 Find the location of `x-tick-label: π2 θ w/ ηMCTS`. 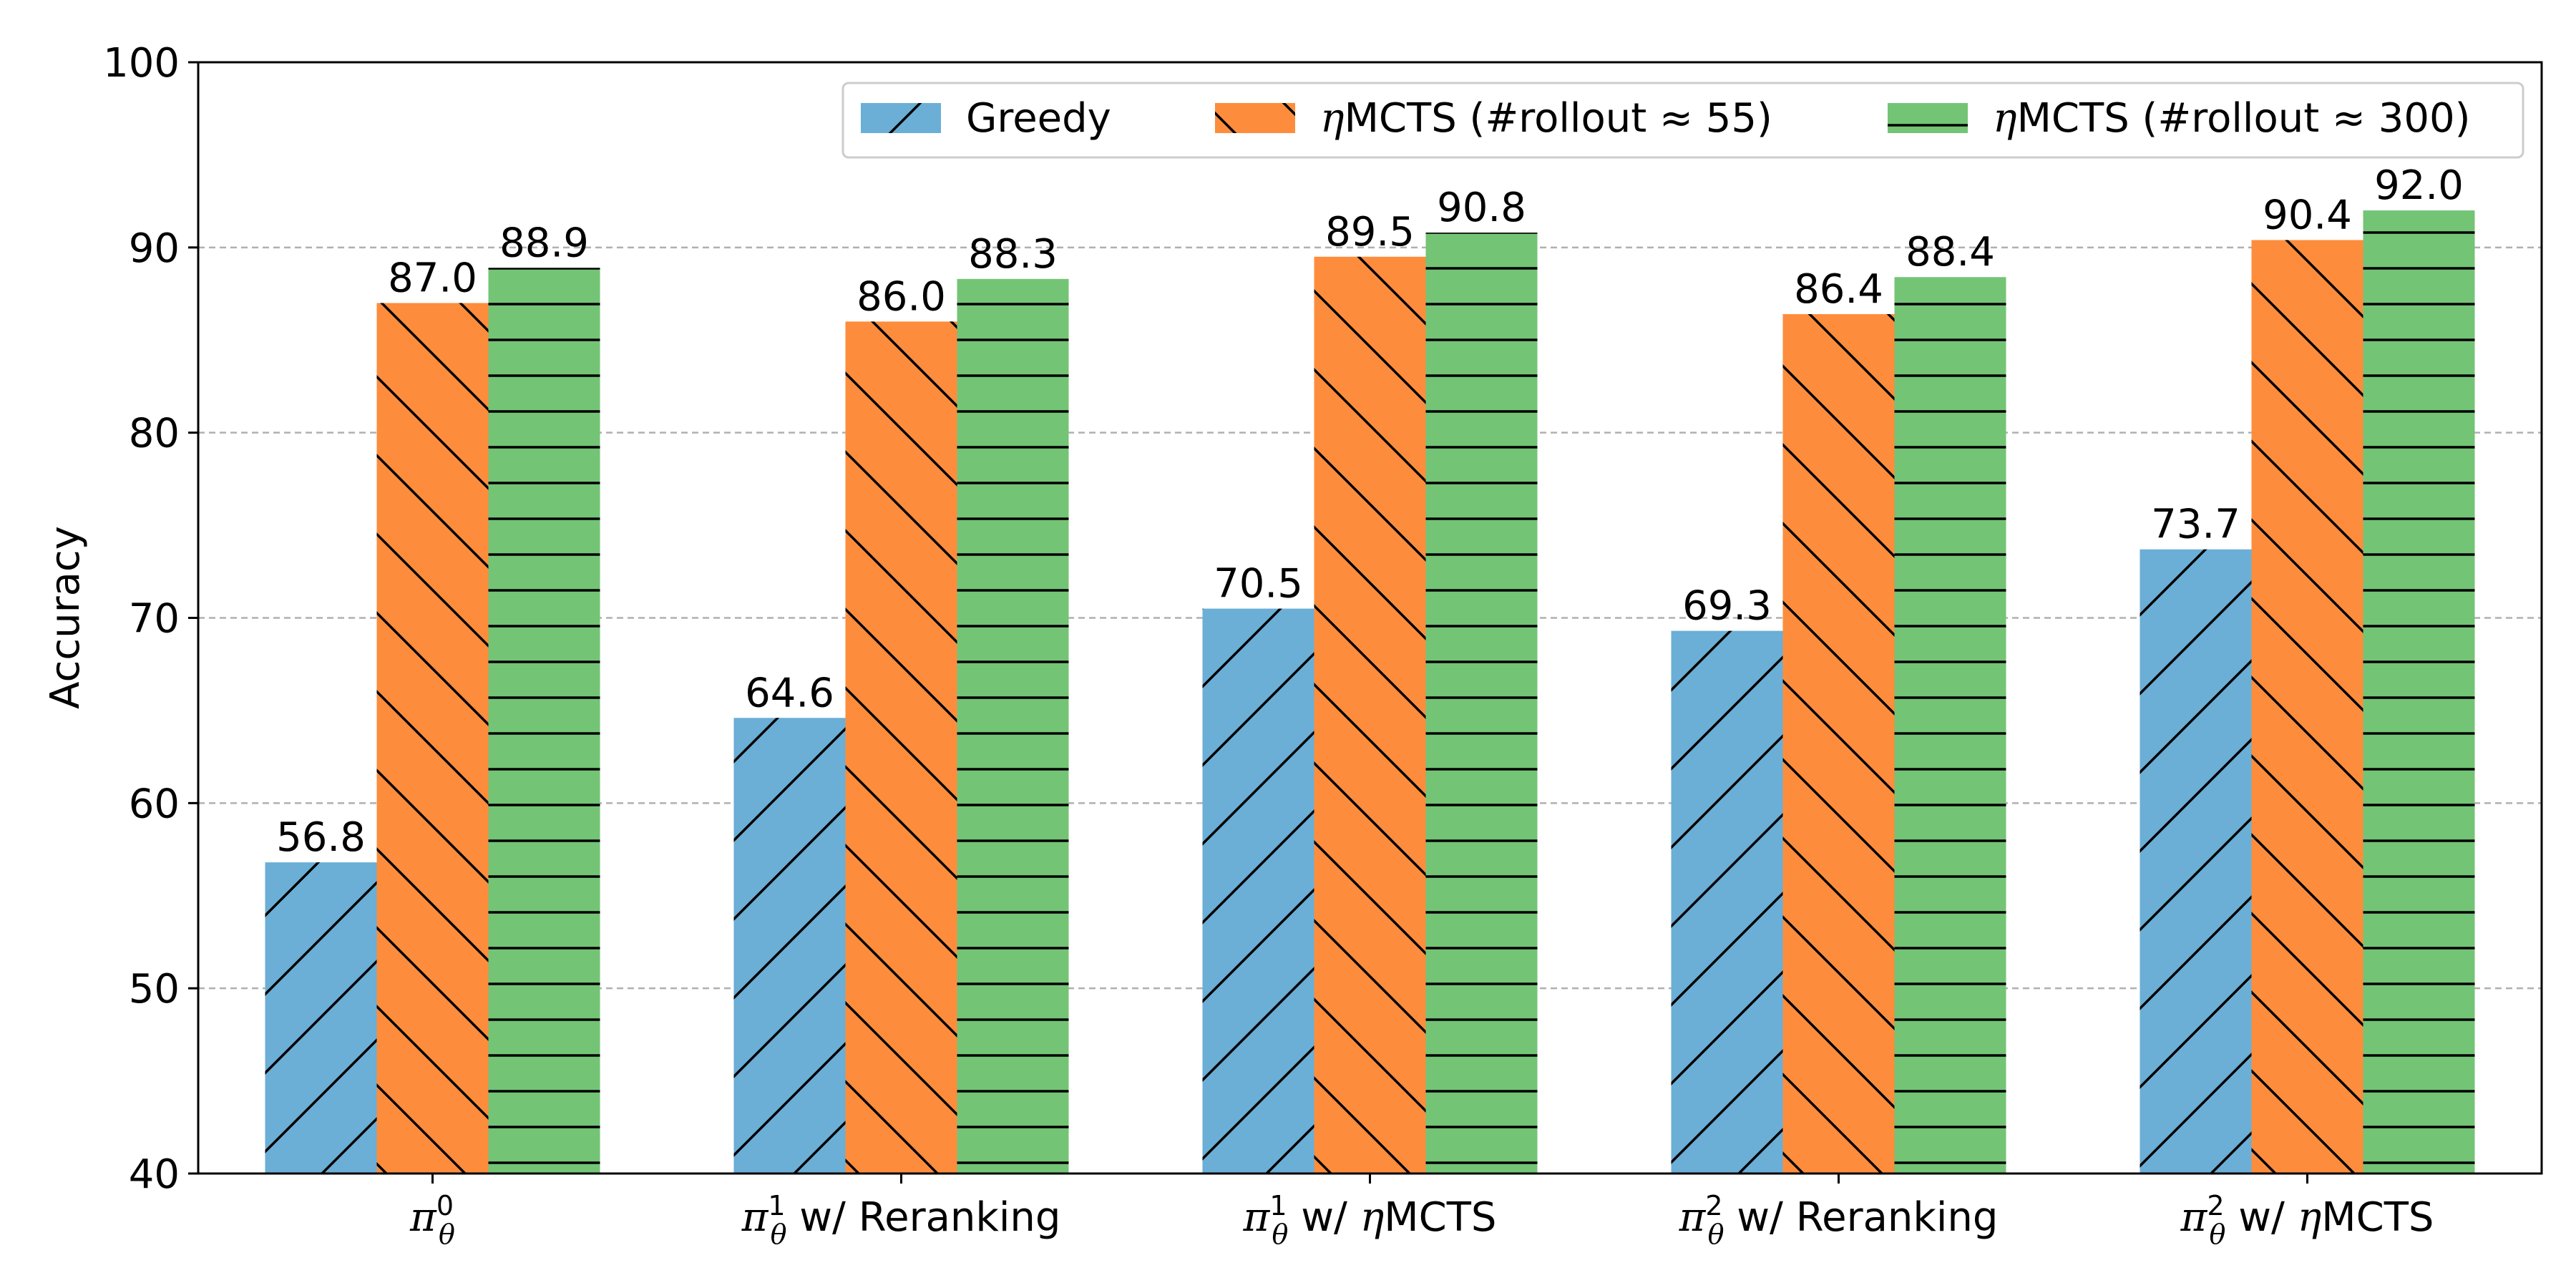

x-tick-label: π2 θ w/ ηMCTS is located at coordinates (2307, 1220).